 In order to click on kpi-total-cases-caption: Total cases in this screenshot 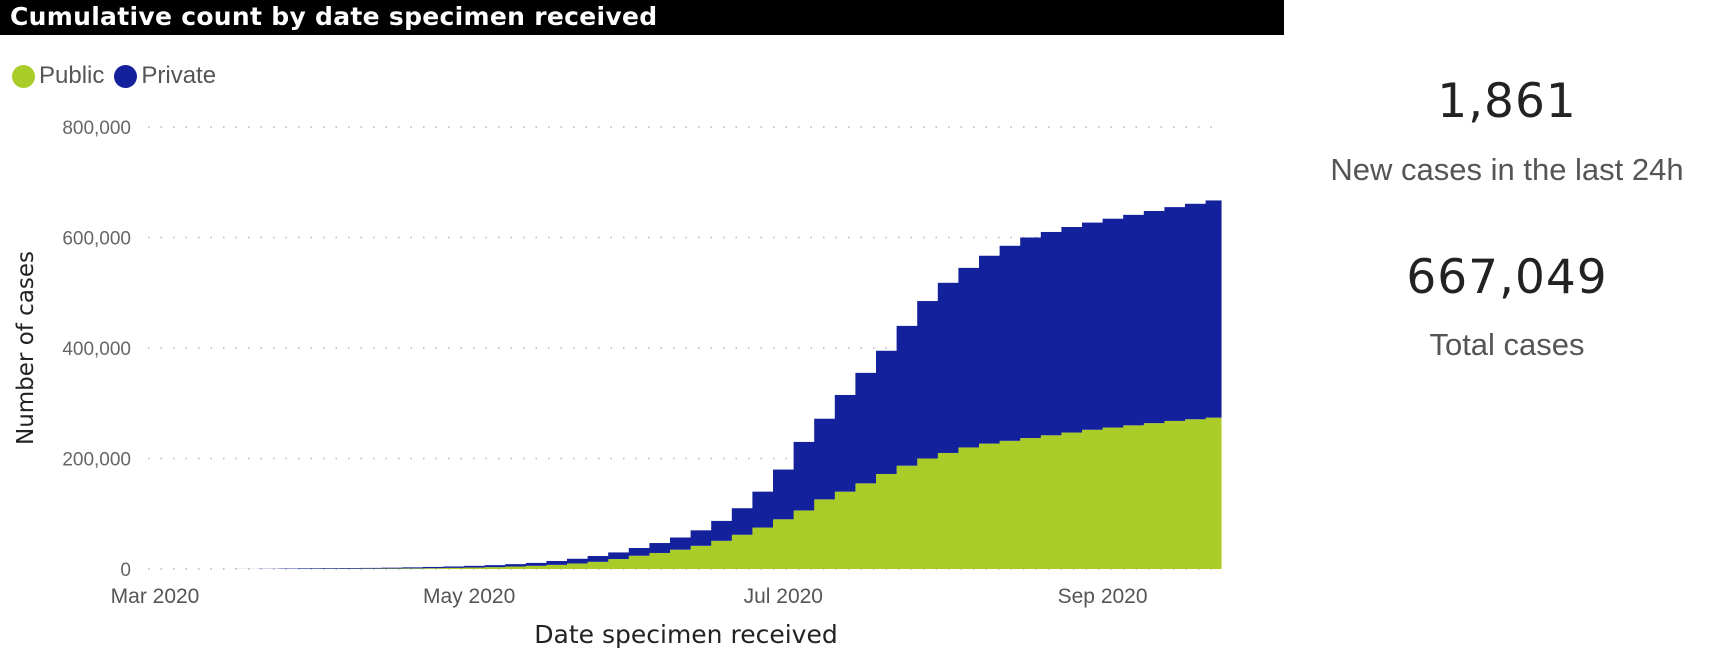, I will do `click(1507, 345)`.